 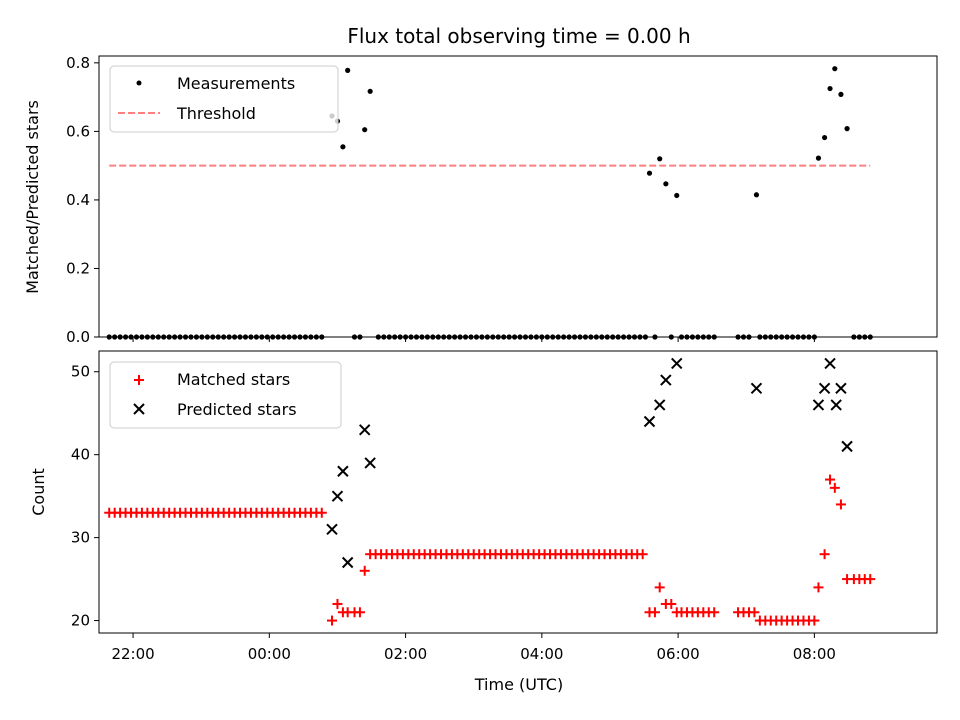 What do you see at coordinates (233, 379) in the screenshot?
I see `legend-matched-label: Matched stars` at bounding box center [233, 379].